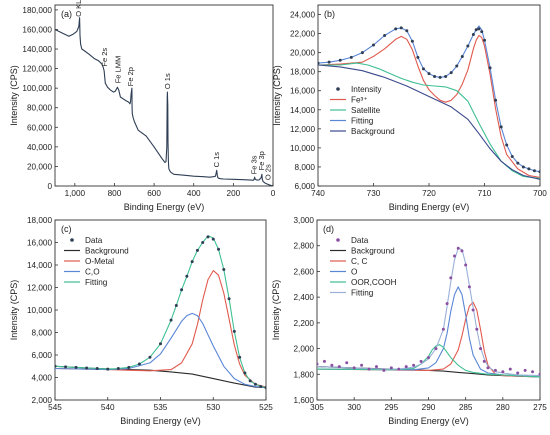 The height and width of the screenshot is (435, 550). What do you see at coordinates (302, 110) in the screenshot?
I see `y-tick-label: 14,000` at bounding box center [302, 110].